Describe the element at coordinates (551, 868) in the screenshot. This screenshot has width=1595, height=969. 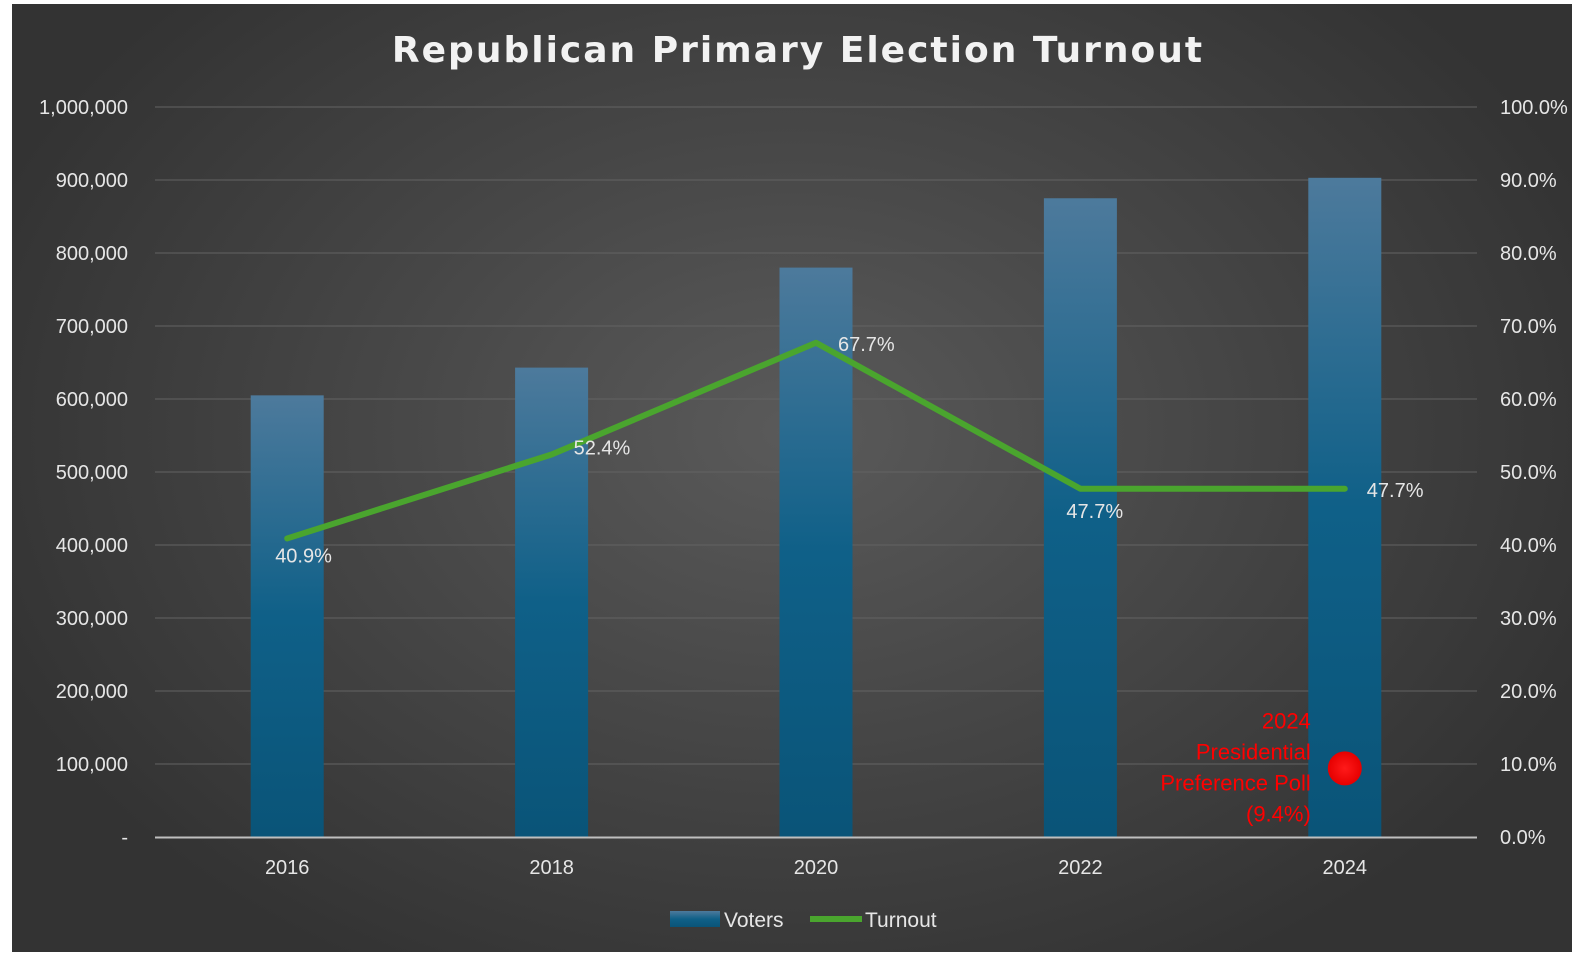
I see `x-tick-label: 2018` at that location.